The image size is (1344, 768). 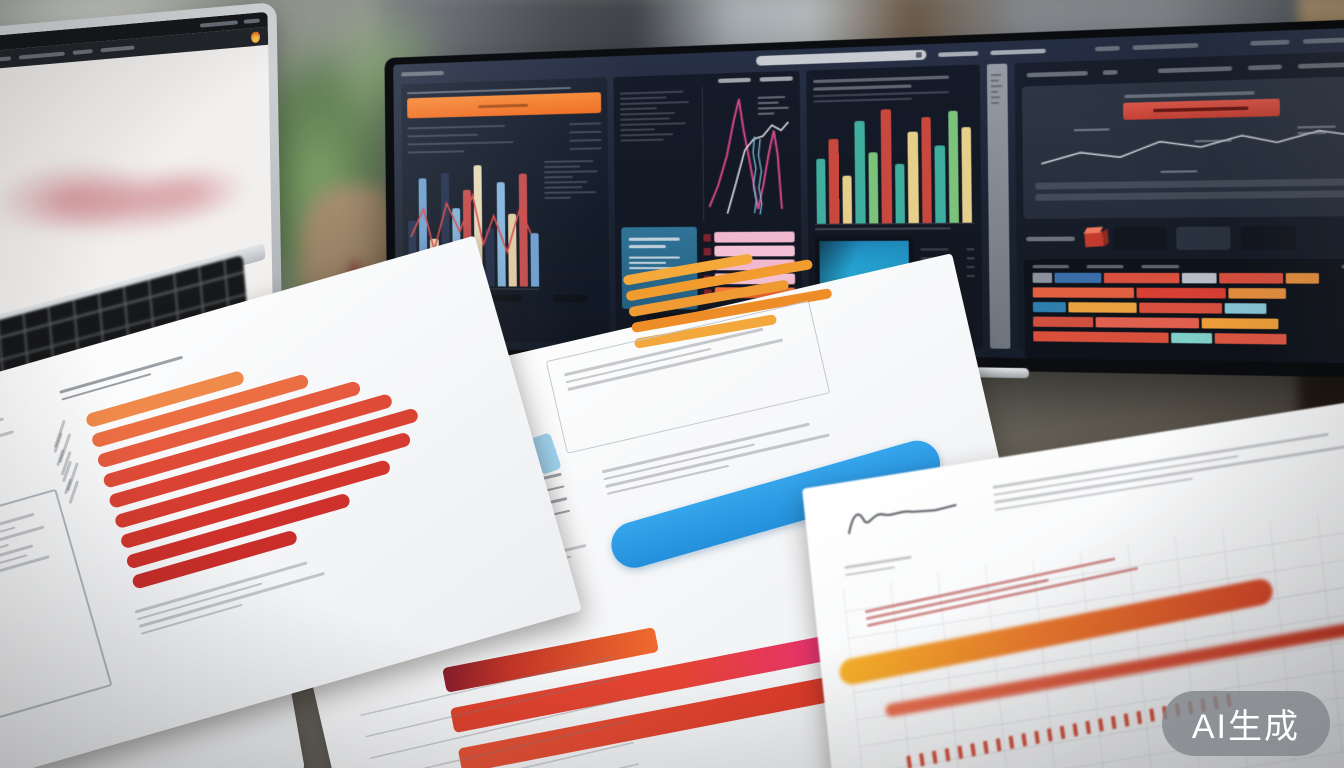 I want to click on header-item, so click(x=1195, y=70).